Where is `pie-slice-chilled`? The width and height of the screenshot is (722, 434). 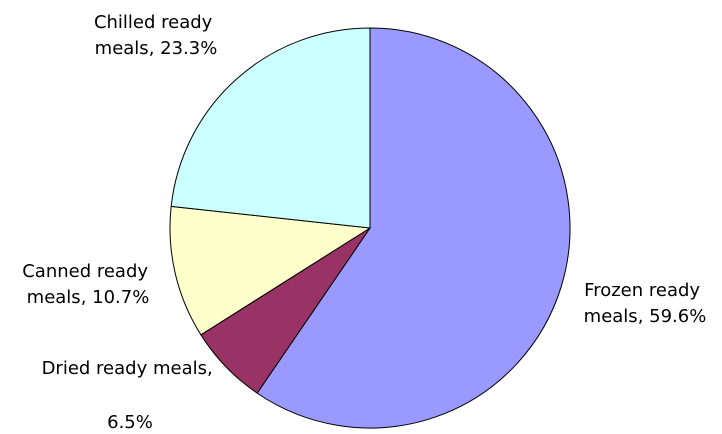
pie-slice-chilled is located at coordinates (270, 128).